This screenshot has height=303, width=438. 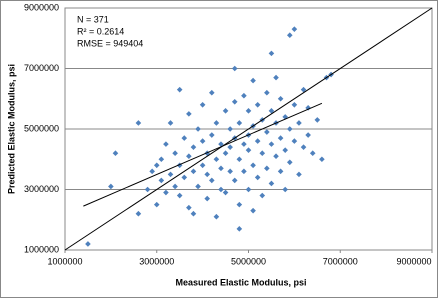 What do you see at coordinates (41, 68) in the screenshot?
I see `y-tick-label: 7000000` at bounding box center [41, 68].